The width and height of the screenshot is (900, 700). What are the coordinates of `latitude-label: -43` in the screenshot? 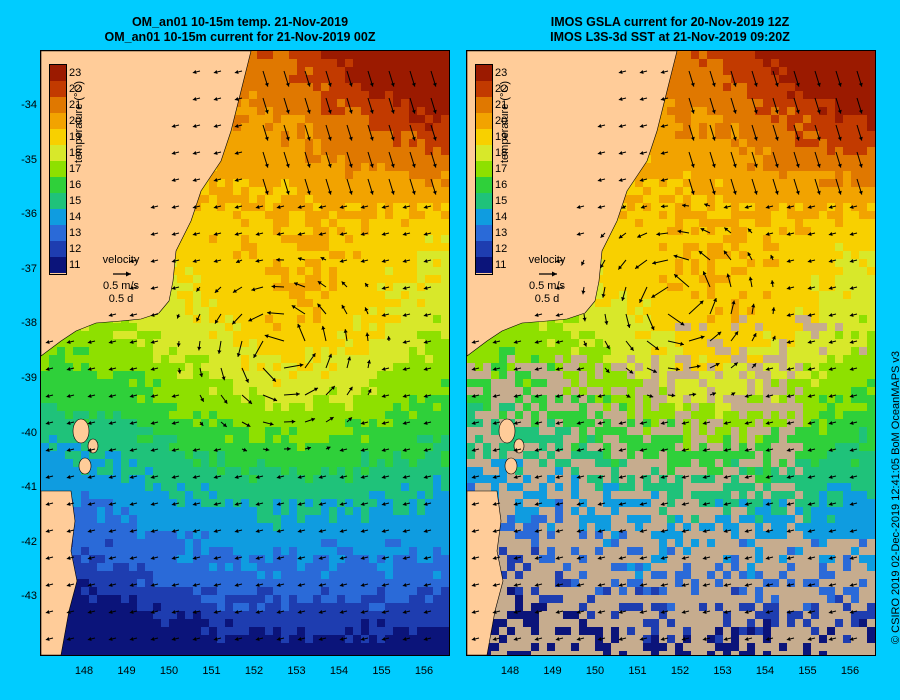 It's located at (29, 596).